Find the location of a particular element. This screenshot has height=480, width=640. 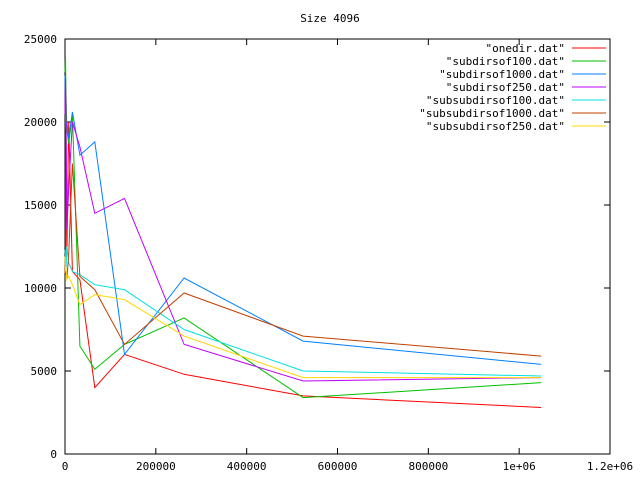

x-tick-label: 1.2e+06 is located at coordinates (610, 466).